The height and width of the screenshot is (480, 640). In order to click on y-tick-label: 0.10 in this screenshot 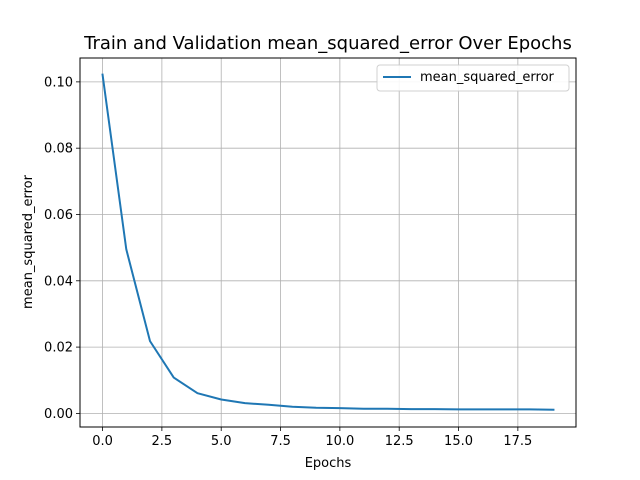, I will do `click(58, 82)`.